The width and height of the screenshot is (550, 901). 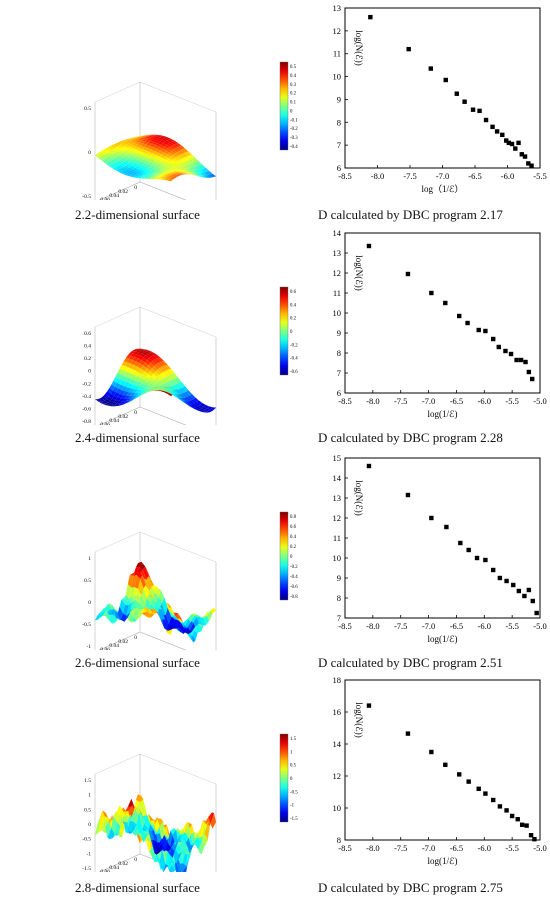 I want to click on z-tick-label: -0.5, so click(x=86, y=840).